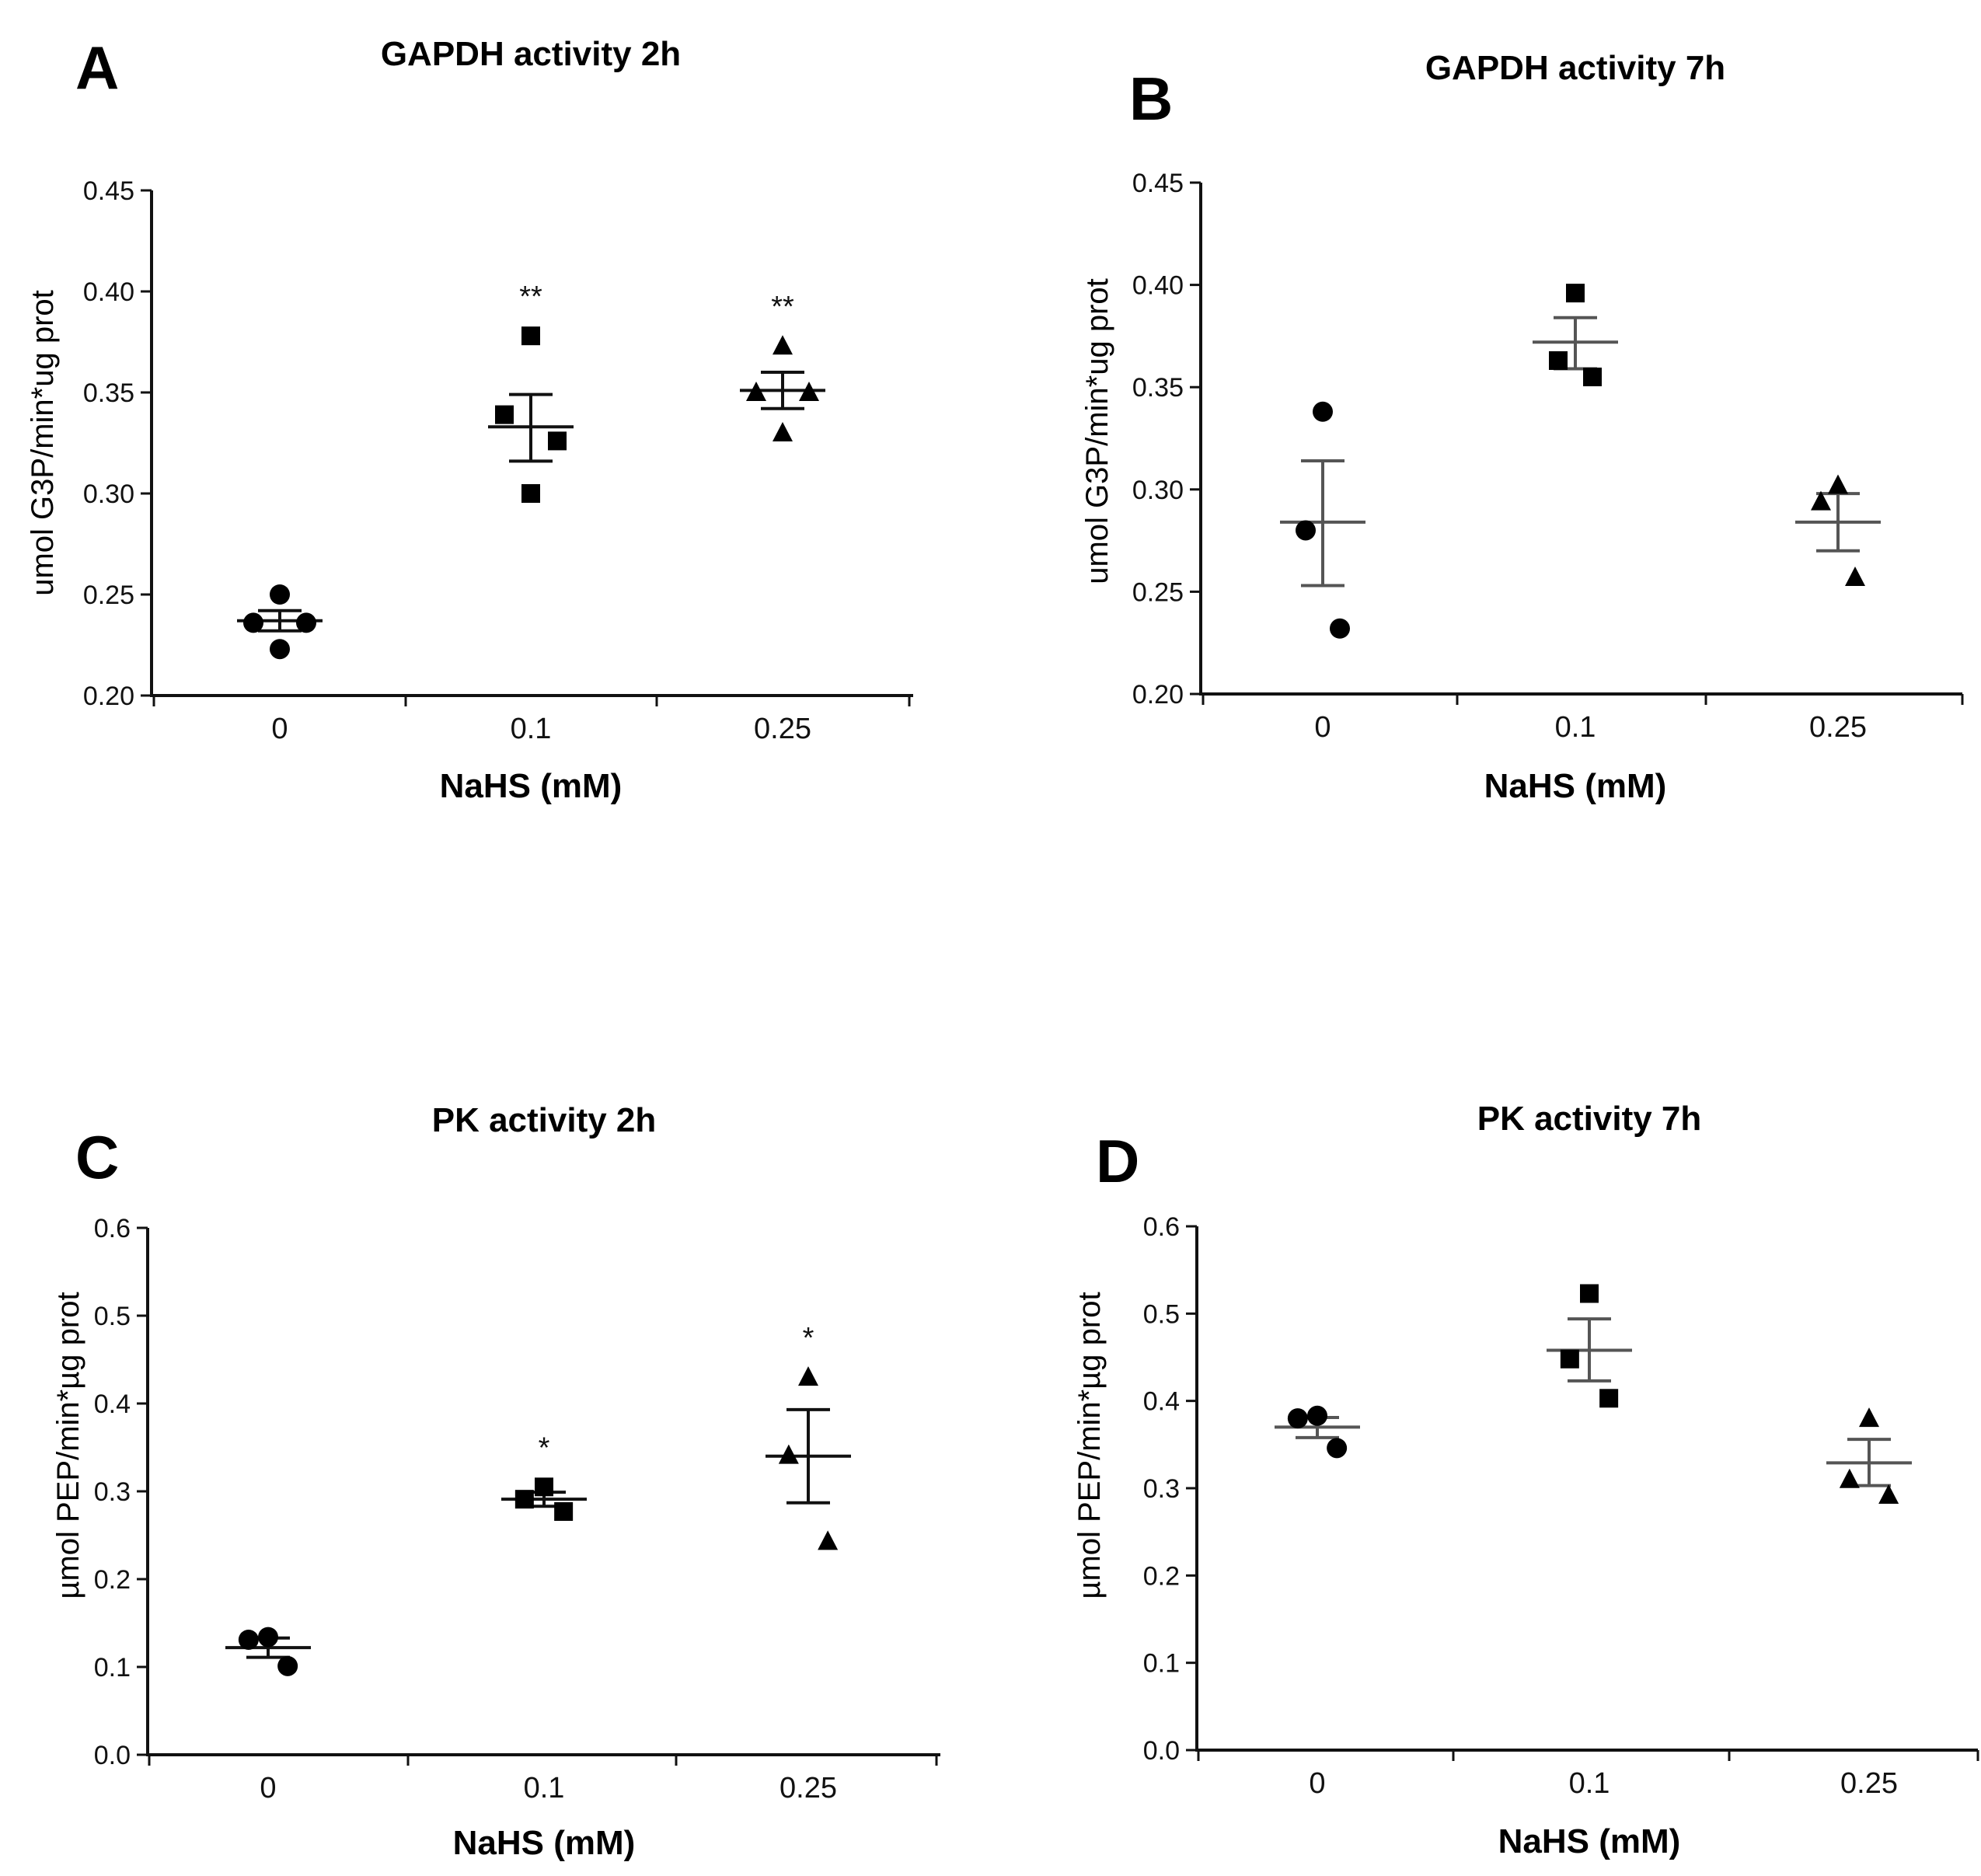 Image resolution: width=1981 pixels, height=1876 pixels. I want to click on plot-area: 0.20 0.25 0.30 0.35 0.40 0.45 0 0.1 0.25 ** **, so click(498, 460).